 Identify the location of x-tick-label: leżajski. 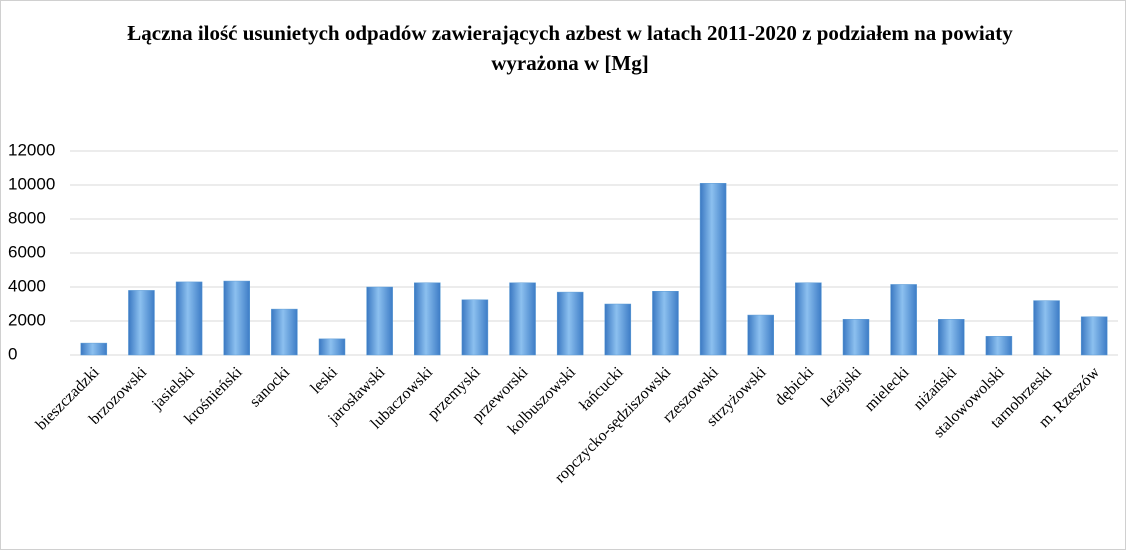
(841, 386).